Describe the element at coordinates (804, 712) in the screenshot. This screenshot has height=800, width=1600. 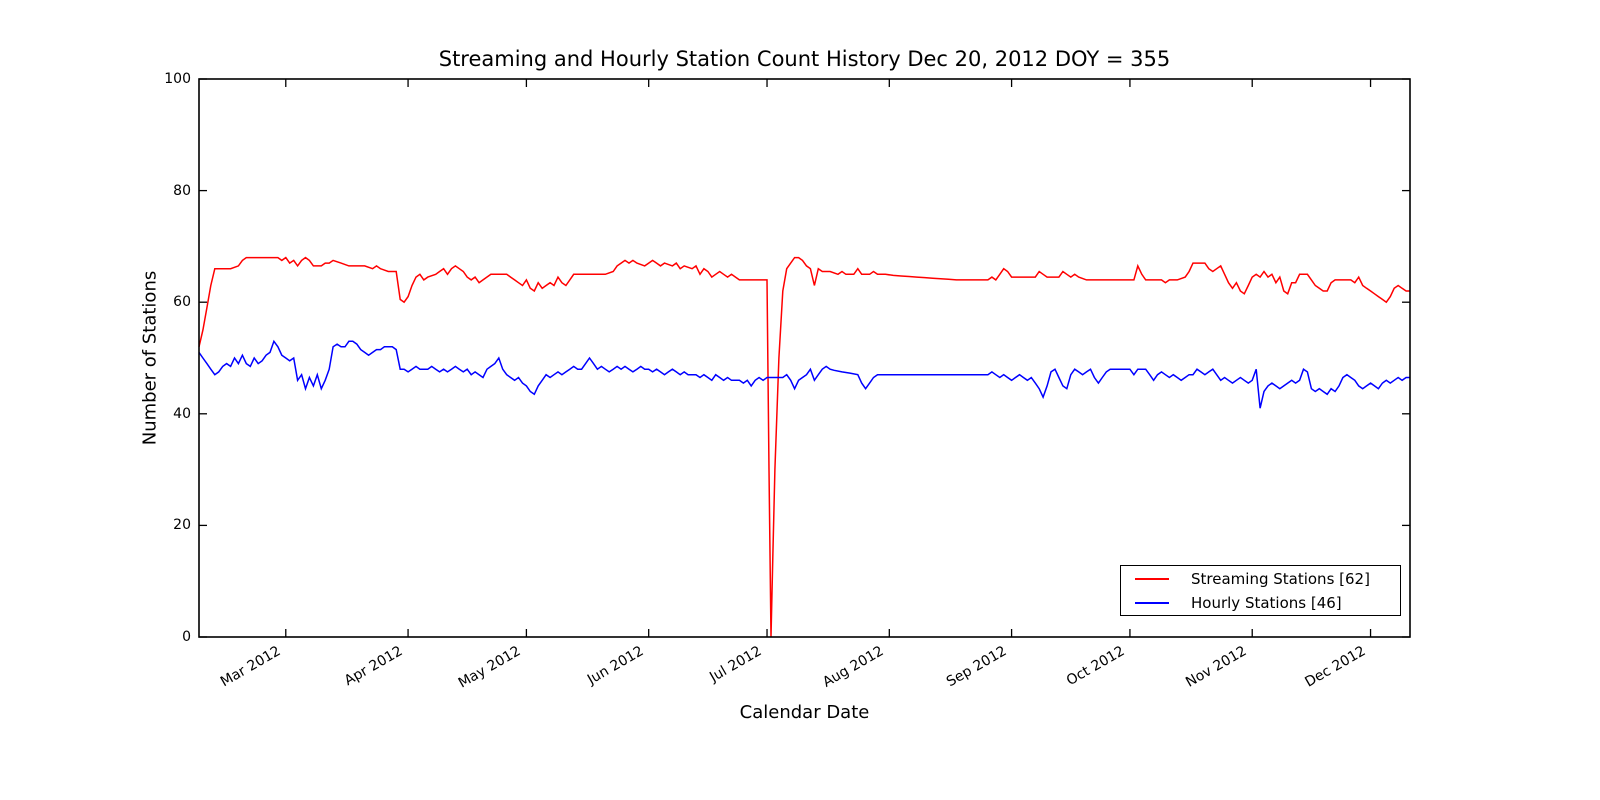
I see `x-axis-label: Calendar Date` at that location.